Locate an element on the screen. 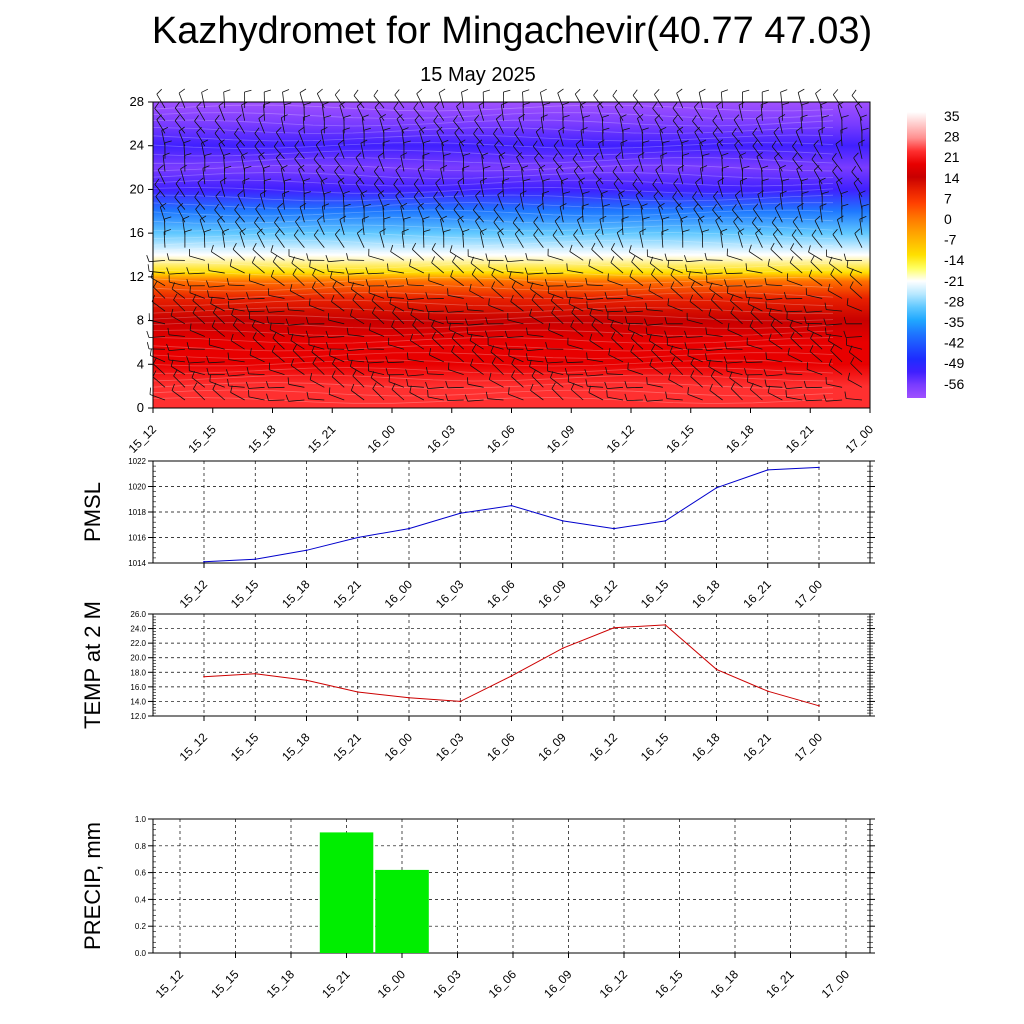 This screenshot has height=1024, width=1024. x-tick-label: 16_09 is located at coordinates (558, 984).